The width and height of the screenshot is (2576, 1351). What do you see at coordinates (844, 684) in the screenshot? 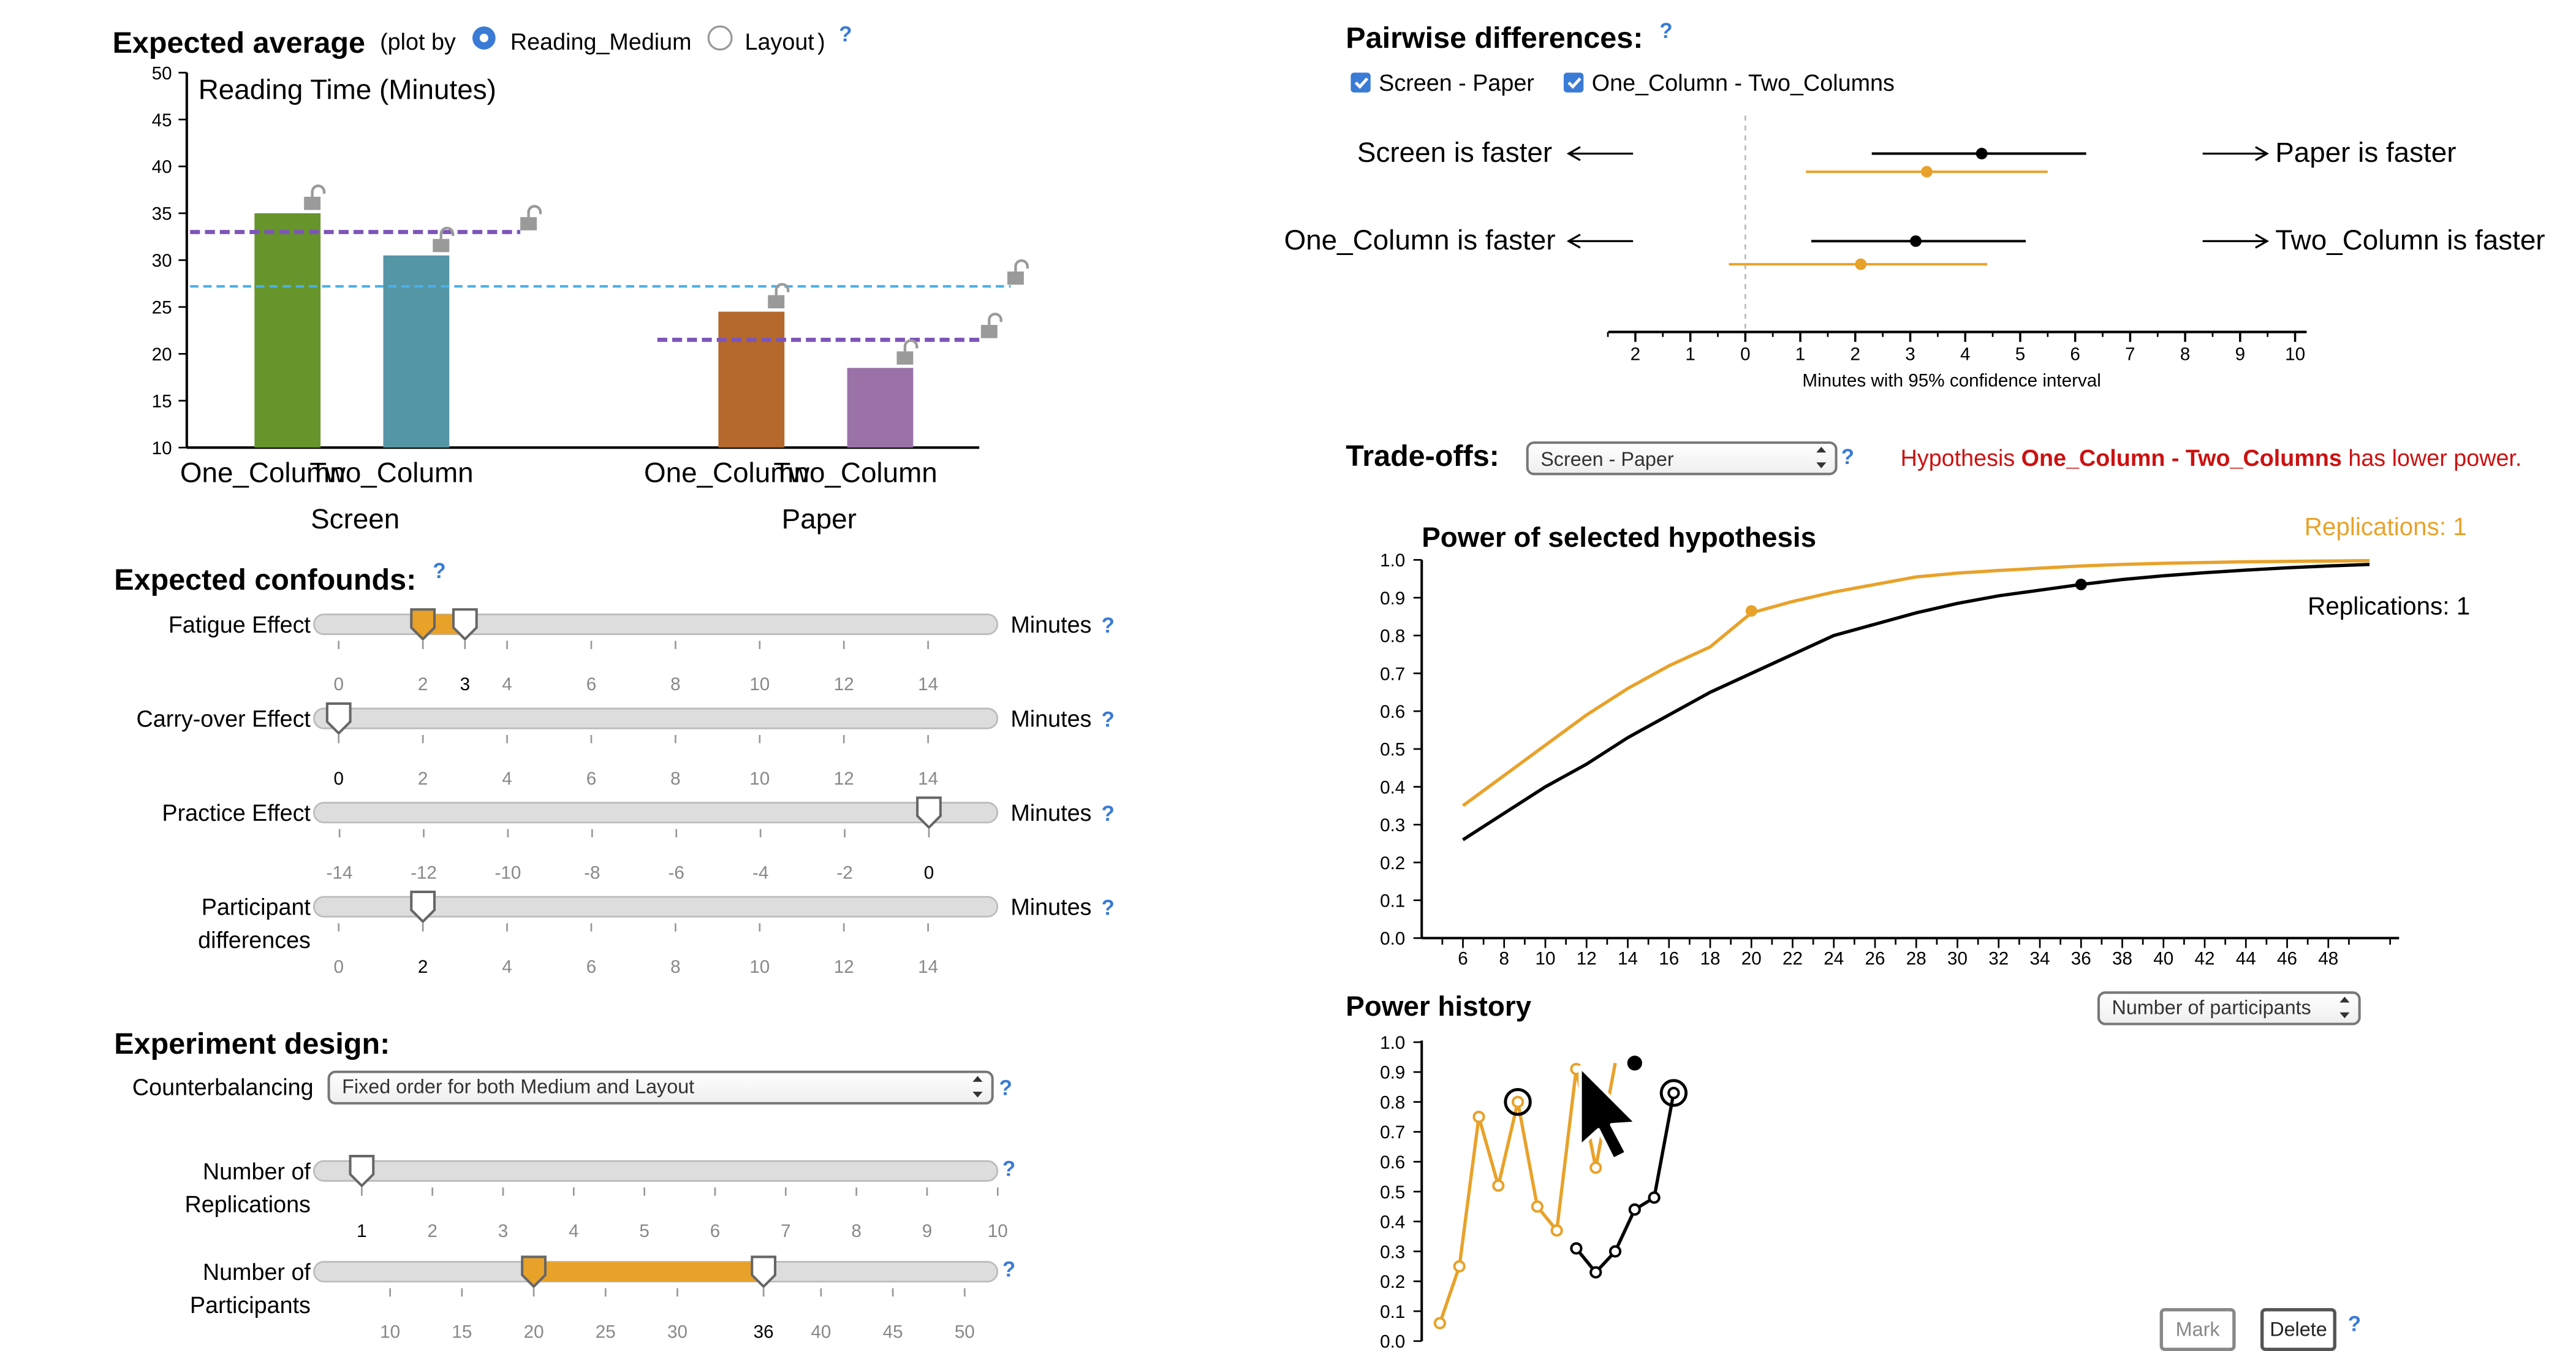
I see `slider-tick-label: 12` at bounding box center [844, 684].